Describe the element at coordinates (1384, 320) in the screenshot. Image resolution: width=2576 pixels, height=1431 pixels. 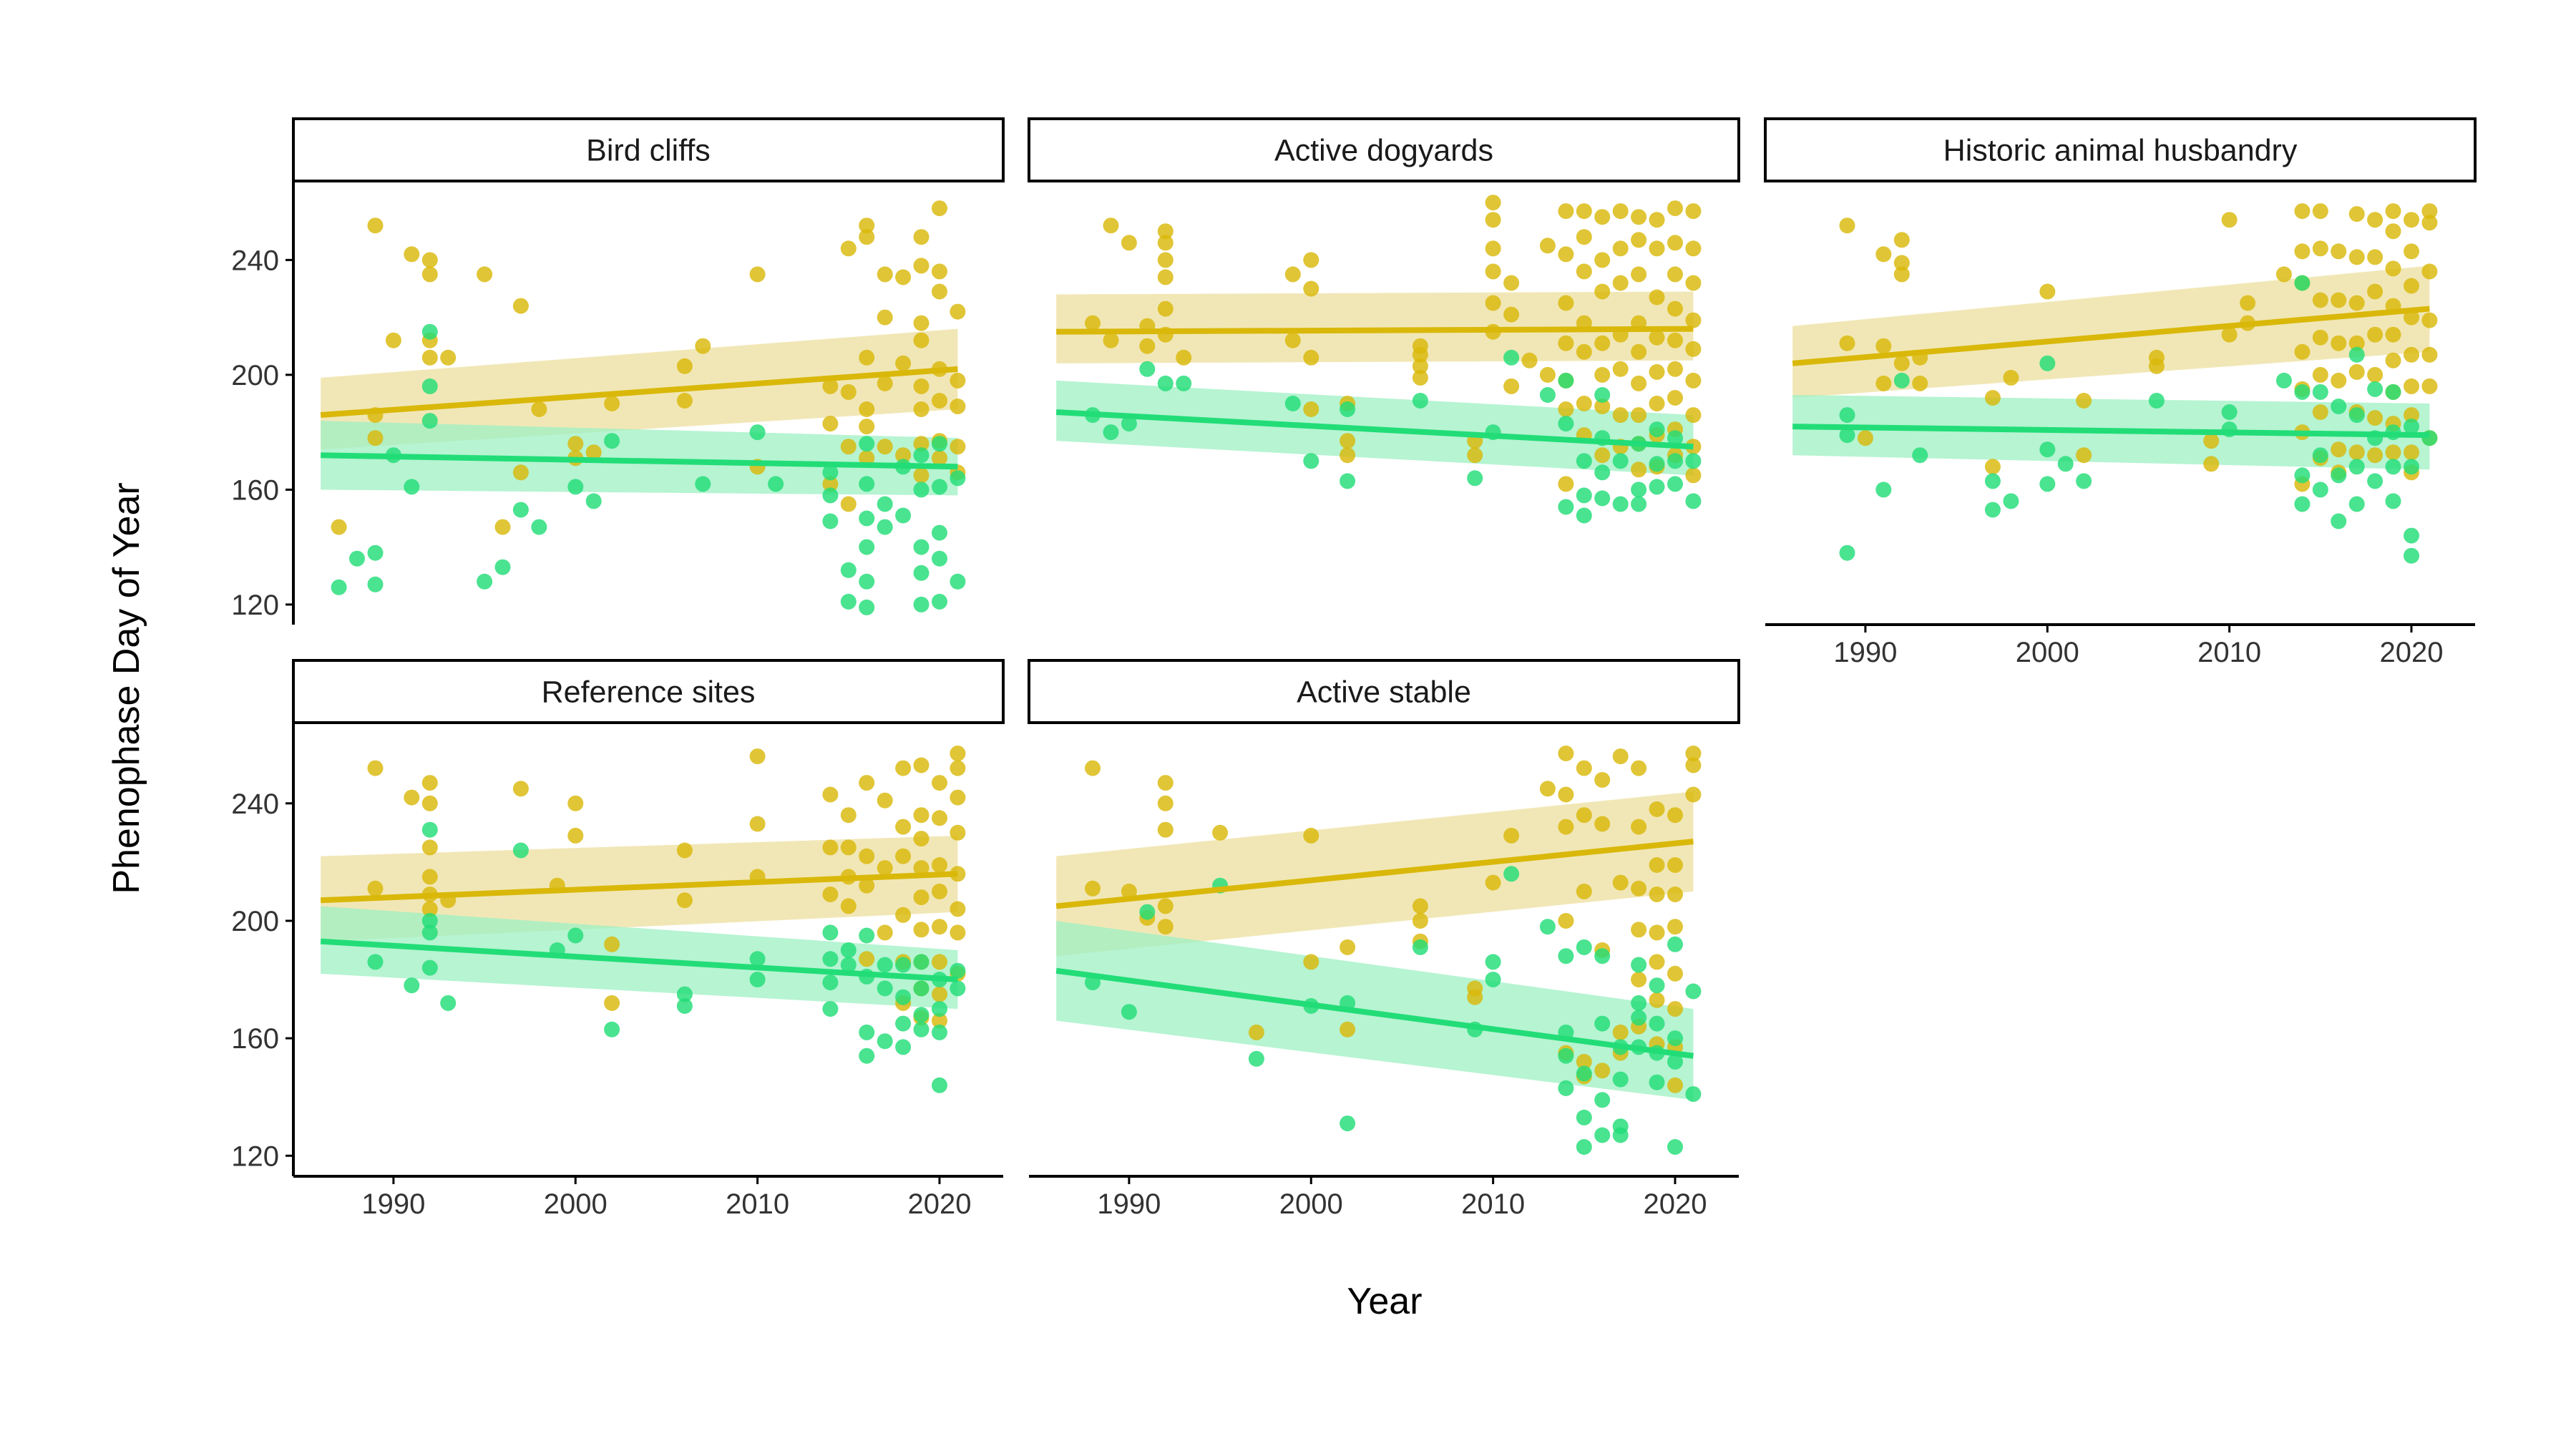
I see `panel-active-dogyards: Active dogyards` at that location.